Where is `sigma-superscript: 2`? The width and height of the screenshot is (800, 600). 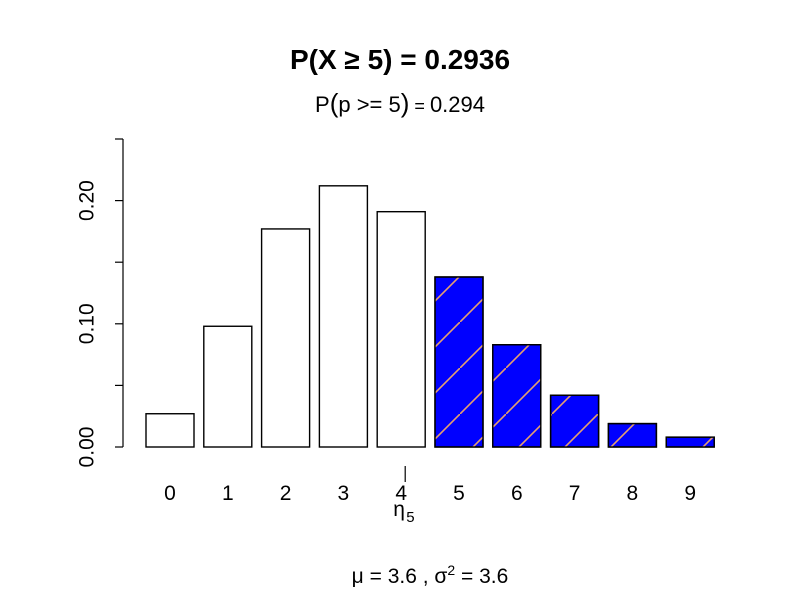 sigma-superscript: 2 is located at coordinates (451, 570).